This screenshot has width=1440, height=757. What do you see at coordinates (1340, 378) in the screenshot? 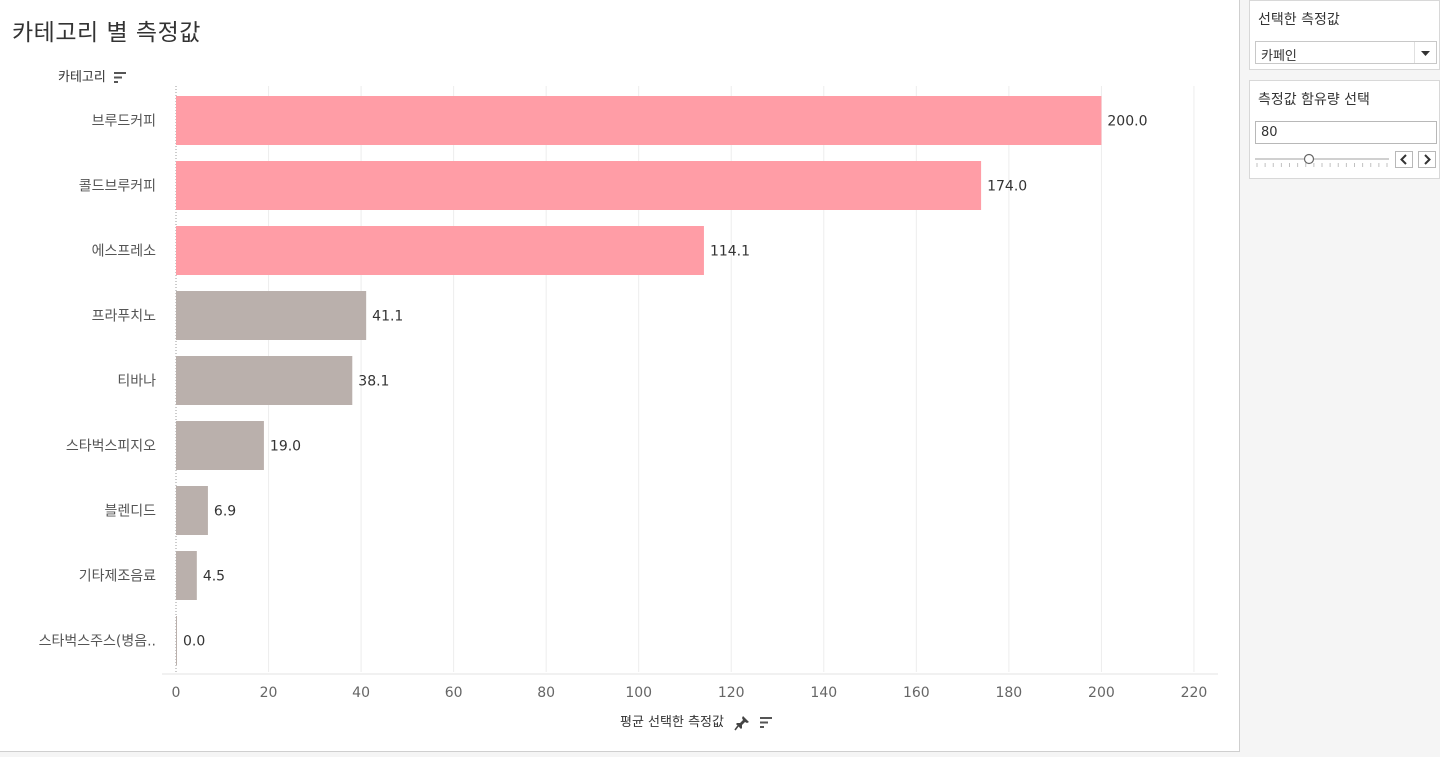
I see `parameter-sidebar: 선택한 측정값 카페인 측정값 함유량 선택 80` at bounding box center [1340, 378].